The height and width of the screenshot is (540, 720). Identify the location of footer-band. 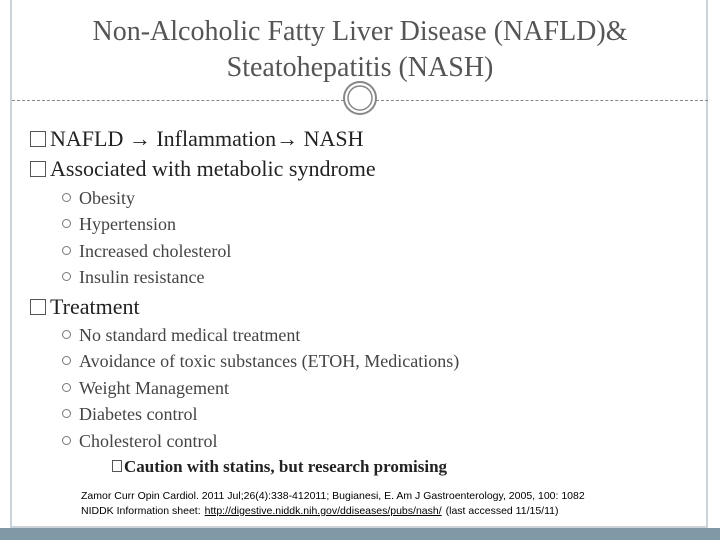
(360, 534).